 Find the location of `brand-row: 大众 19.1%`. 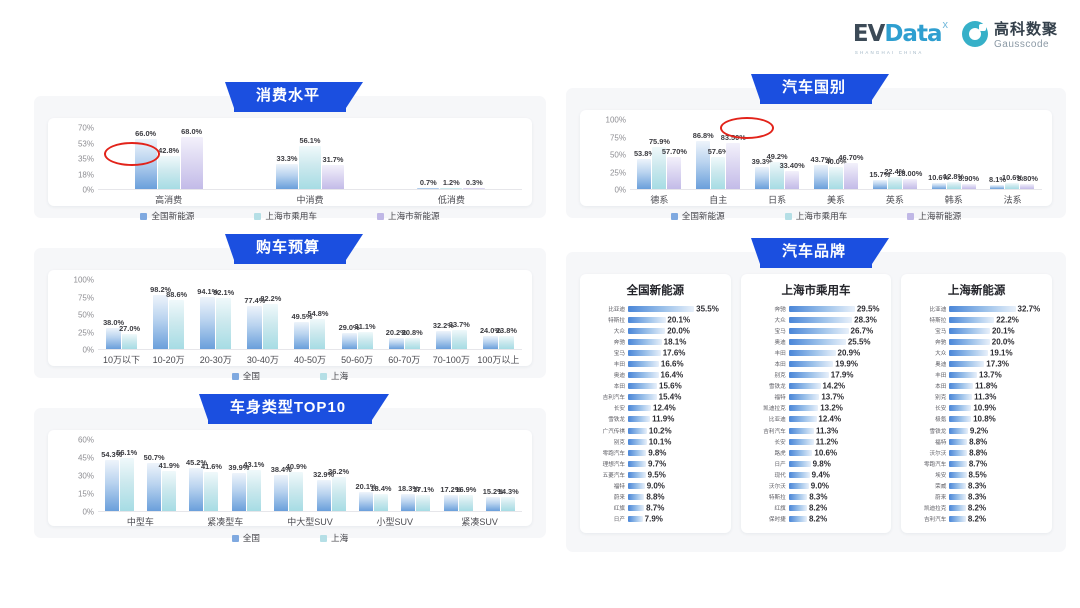

brand-row: 大众 19.1% is located at coordinates (976, 352).